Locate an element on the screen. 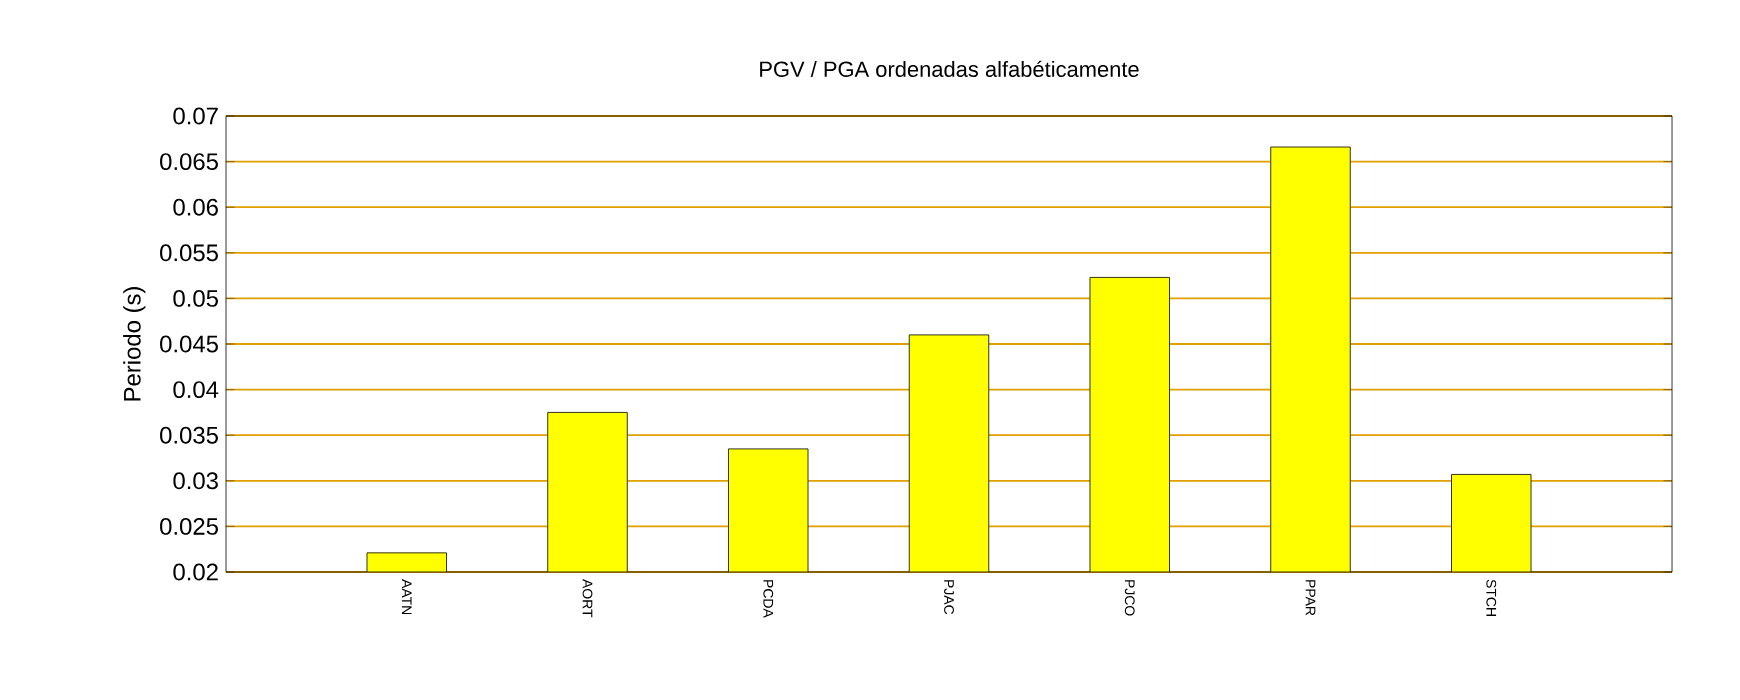 Image resolution: width=1740 pixels, height=700 pixels. y-axis-title: Periodo (s) is located at coordinates (134, 344).